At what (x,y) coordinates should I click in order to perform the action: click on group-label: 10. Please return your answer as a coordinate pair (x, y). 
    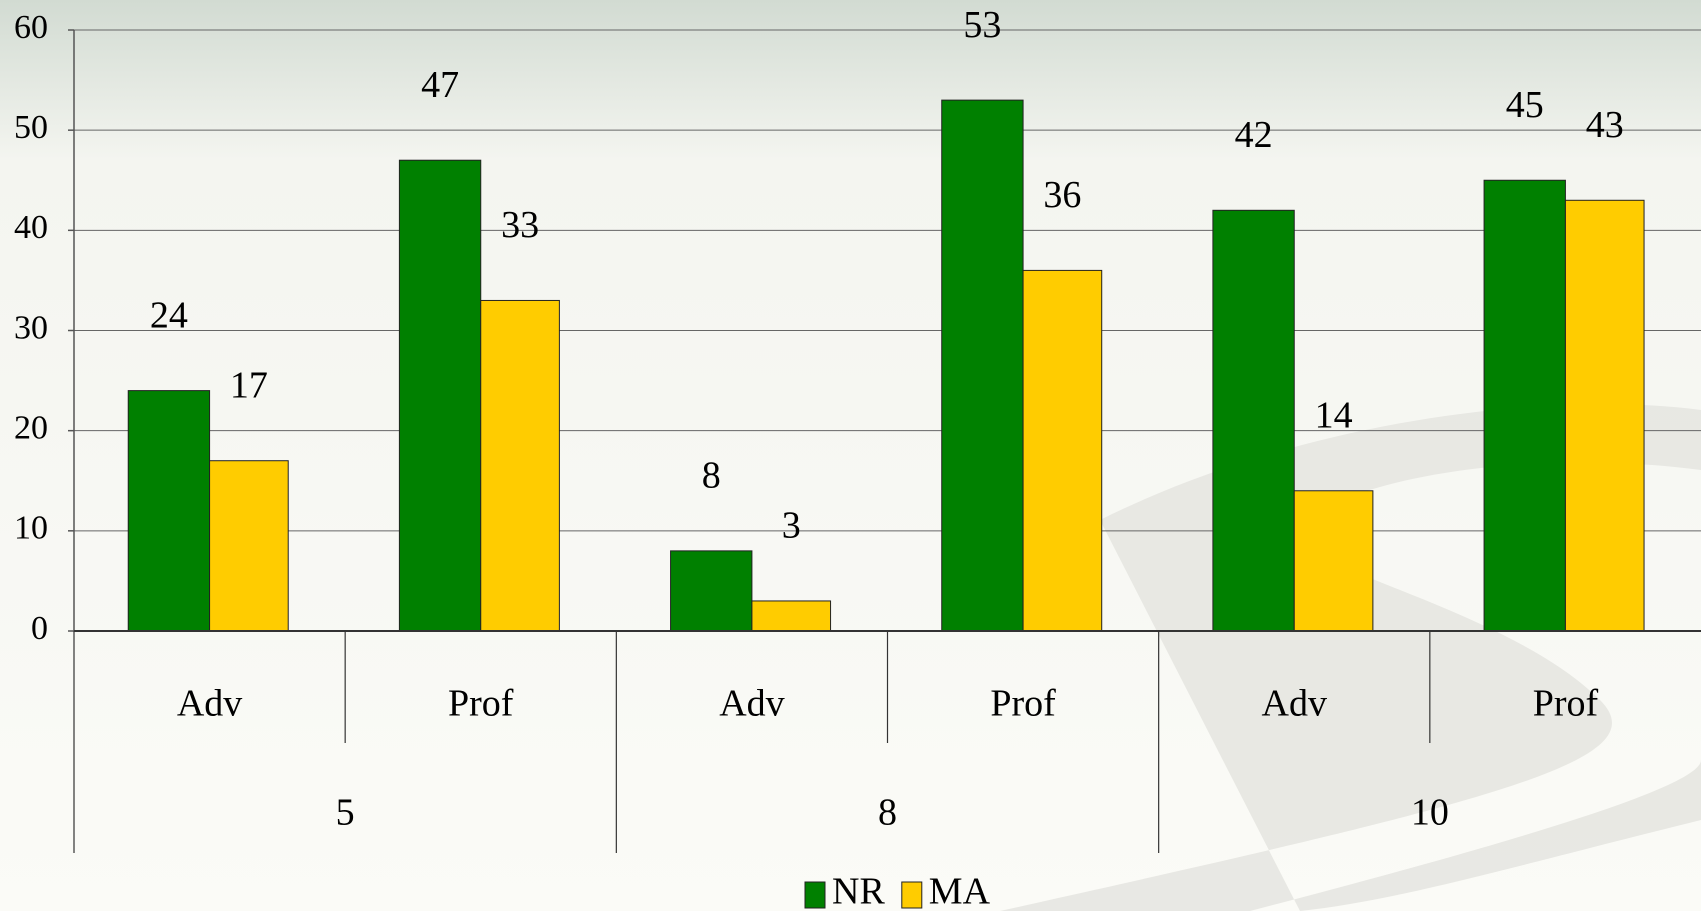
    Looking at the image, I should click on (1430, 813).